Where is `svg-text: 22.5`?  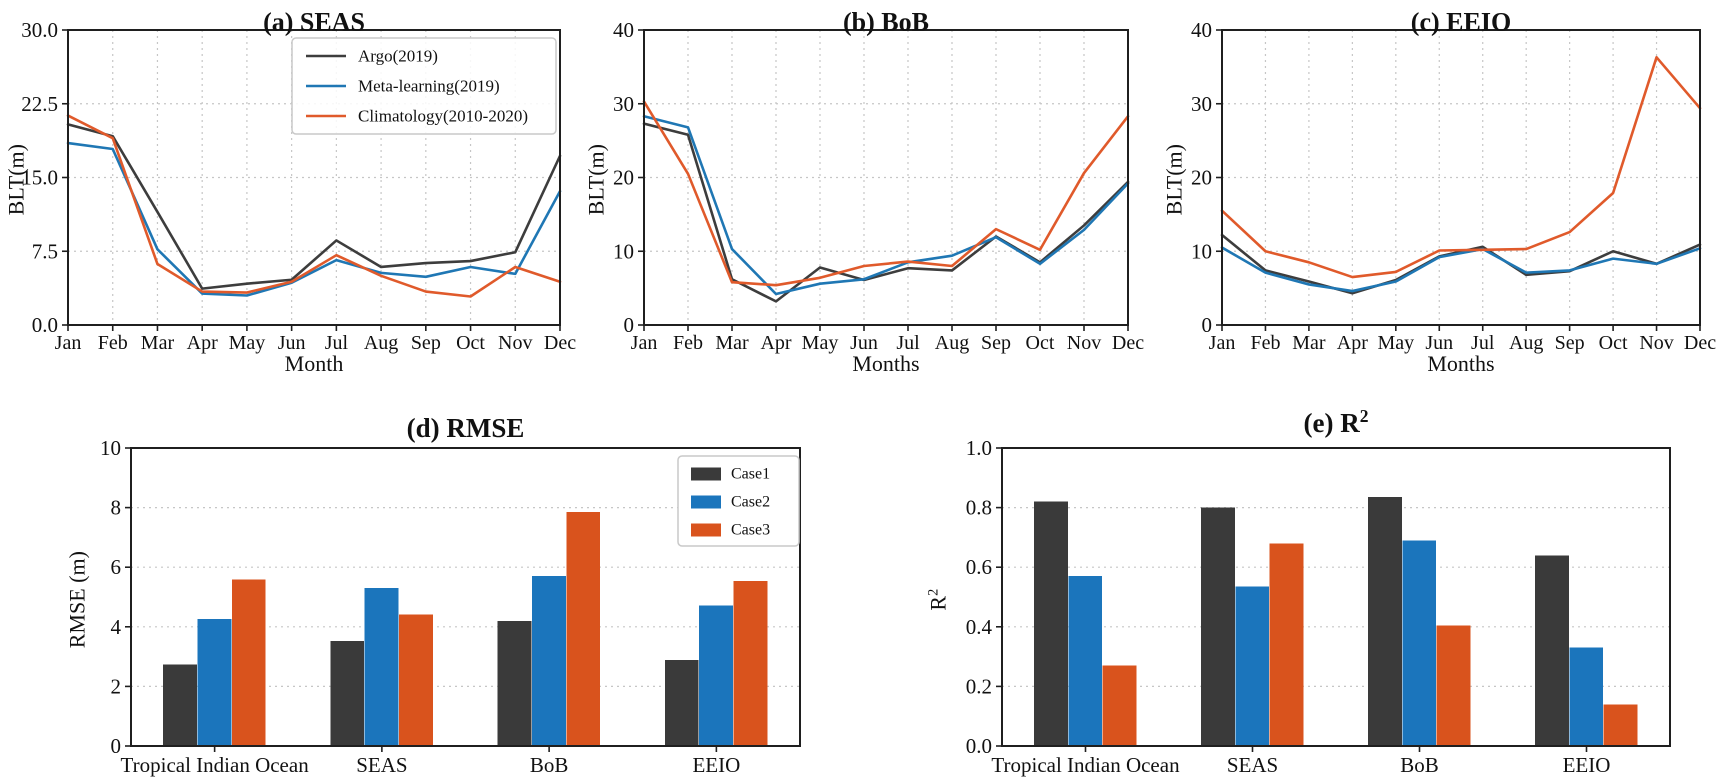
svg-text: 22.5 is located at coordinates (39, 104).